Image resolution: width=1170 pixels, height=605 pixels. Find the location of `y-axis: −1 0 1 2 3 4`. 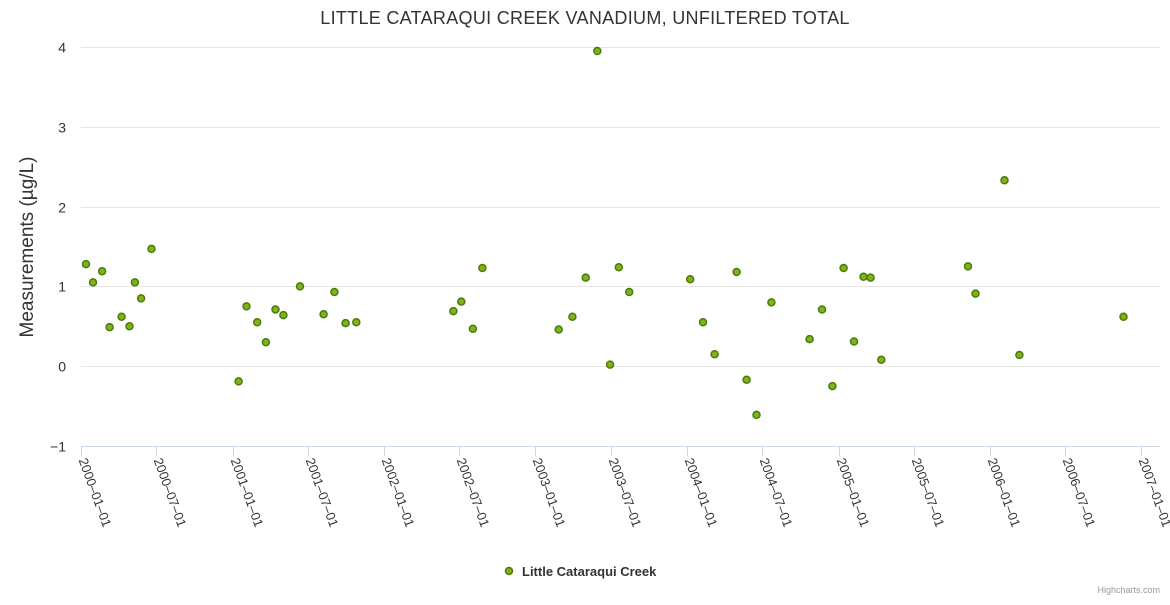

y-axis: −1 0 1 2 3 4 is located at coordinates (58, 247).